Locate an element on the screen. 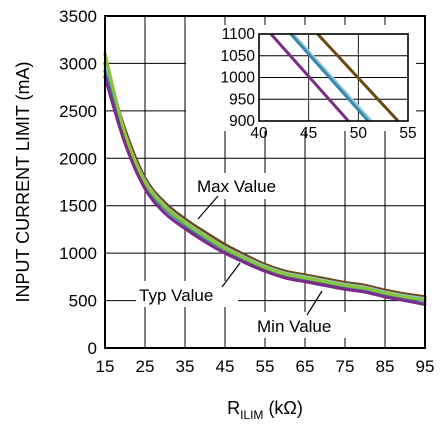  typ-value-label: Typ Value is located at coordinates (176, 295).